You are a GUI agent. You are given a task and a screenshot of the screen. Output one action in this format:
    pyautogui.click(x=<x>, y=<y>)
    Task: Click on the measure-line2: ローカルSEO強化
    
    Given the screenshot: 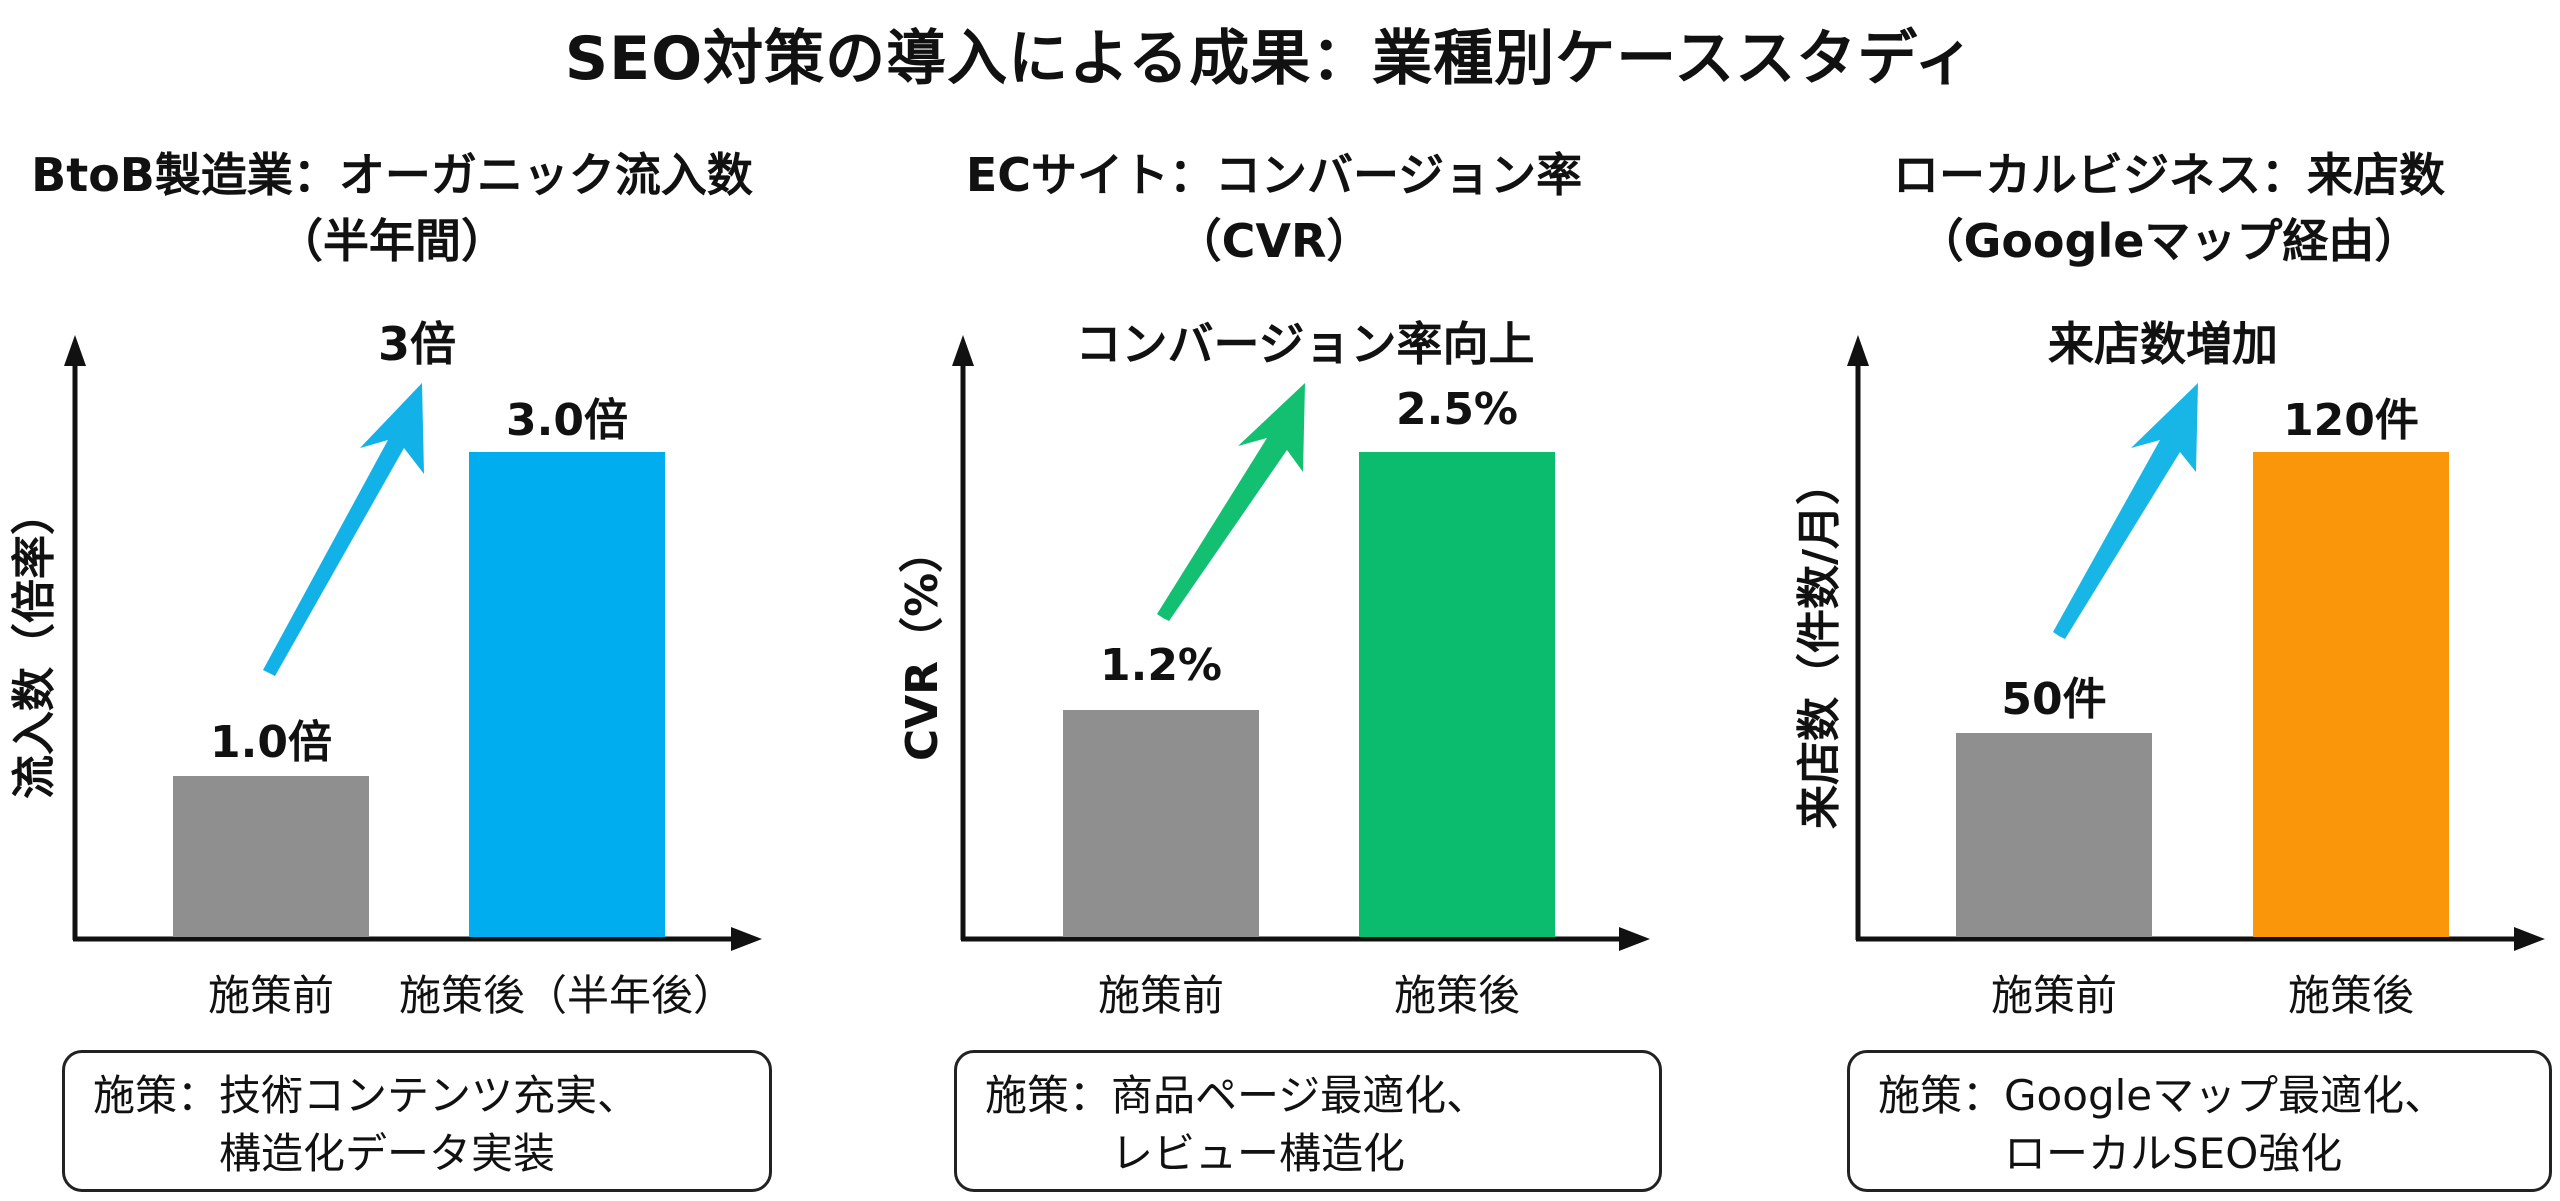 What is the action you would take?
    pyautogui.click(x=2110, y=1153)
    